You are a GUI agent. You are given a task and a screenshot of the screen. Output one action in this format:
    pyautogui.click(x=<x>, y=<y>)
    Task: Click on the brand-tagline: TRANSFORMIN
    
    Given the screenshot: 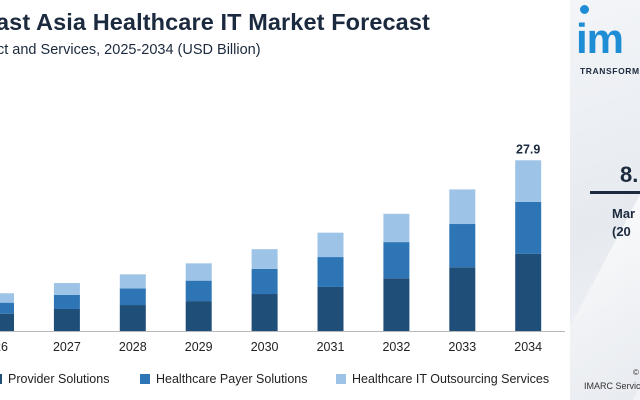 What is the action you would take?
    pyautogui.click(x=610, y=71)
    